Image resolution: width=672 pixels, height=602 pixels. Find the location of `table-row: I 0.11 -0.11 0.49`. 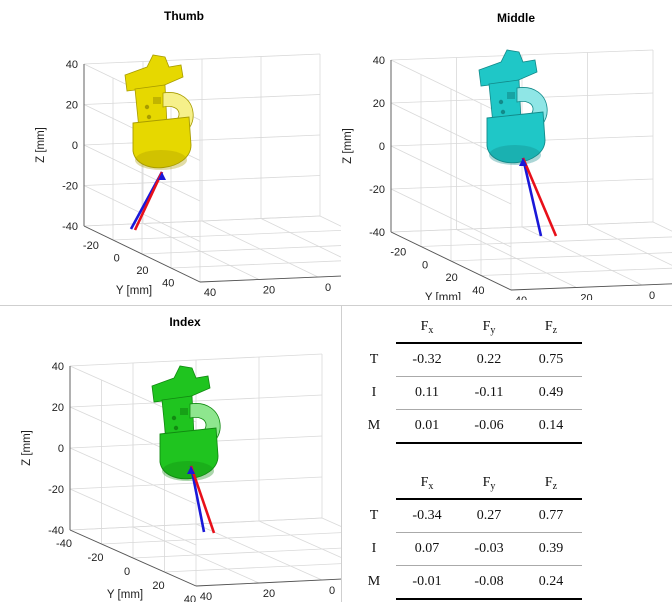

table-row: I 0.11 -0.11 0.49 is located at coordinates (467, 393).